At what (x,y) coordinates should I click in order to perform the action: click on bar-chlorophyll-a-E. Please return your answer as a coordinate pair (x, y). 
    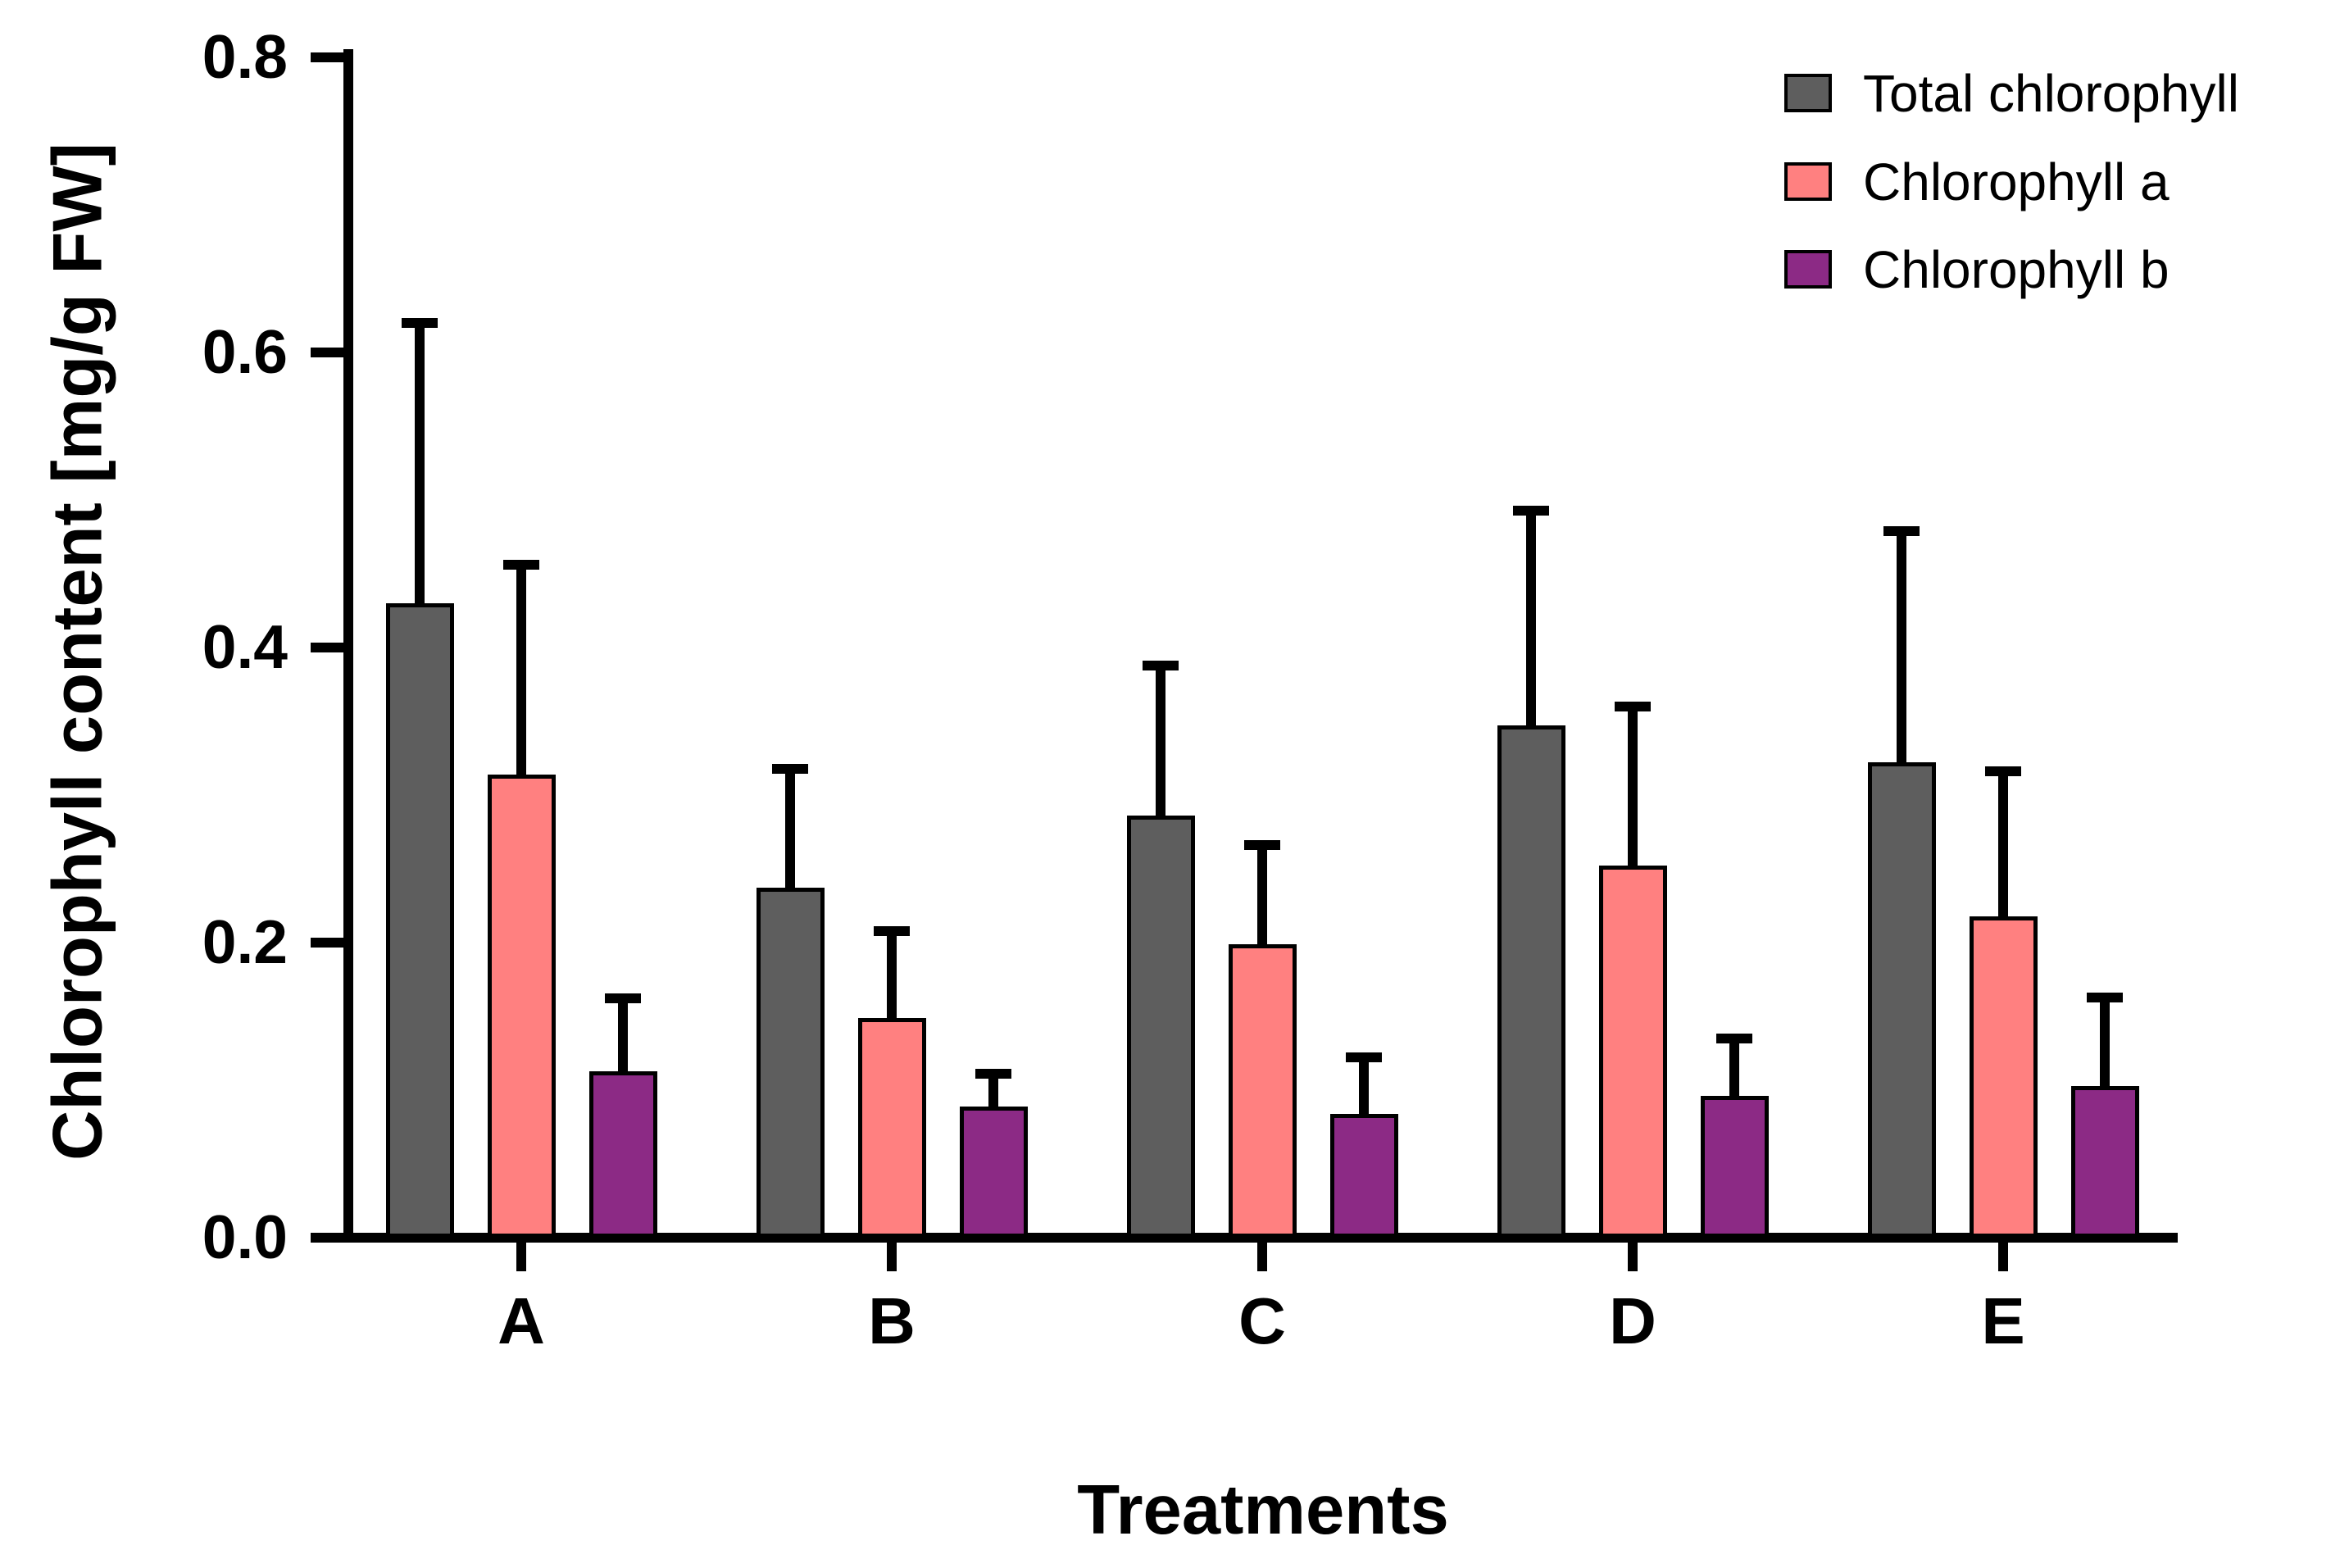
    Looking at the image, I should click on (2004, 1077).